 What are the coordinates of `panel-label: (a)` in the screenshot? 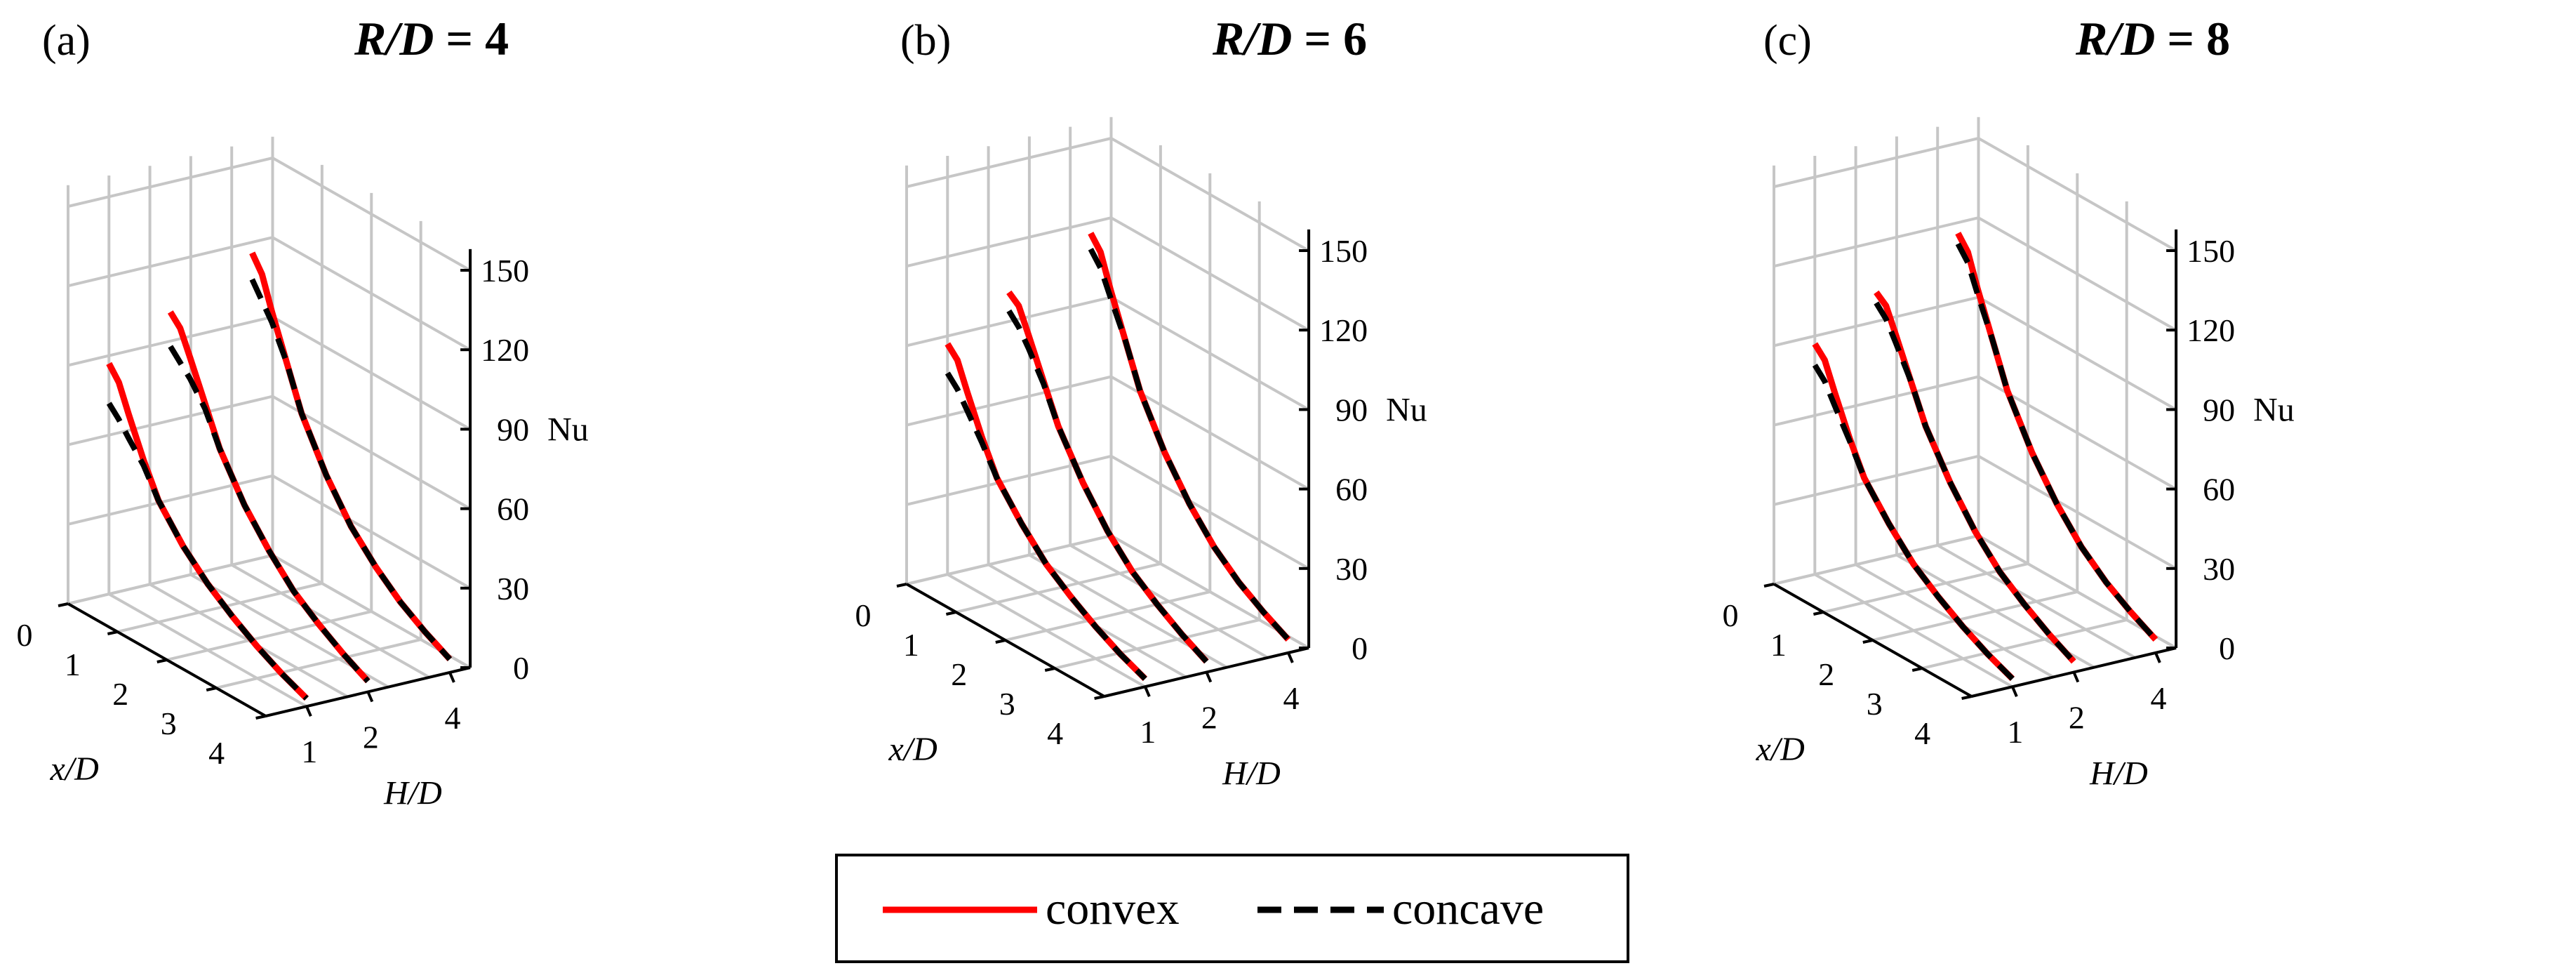 It's located at (67, 41).